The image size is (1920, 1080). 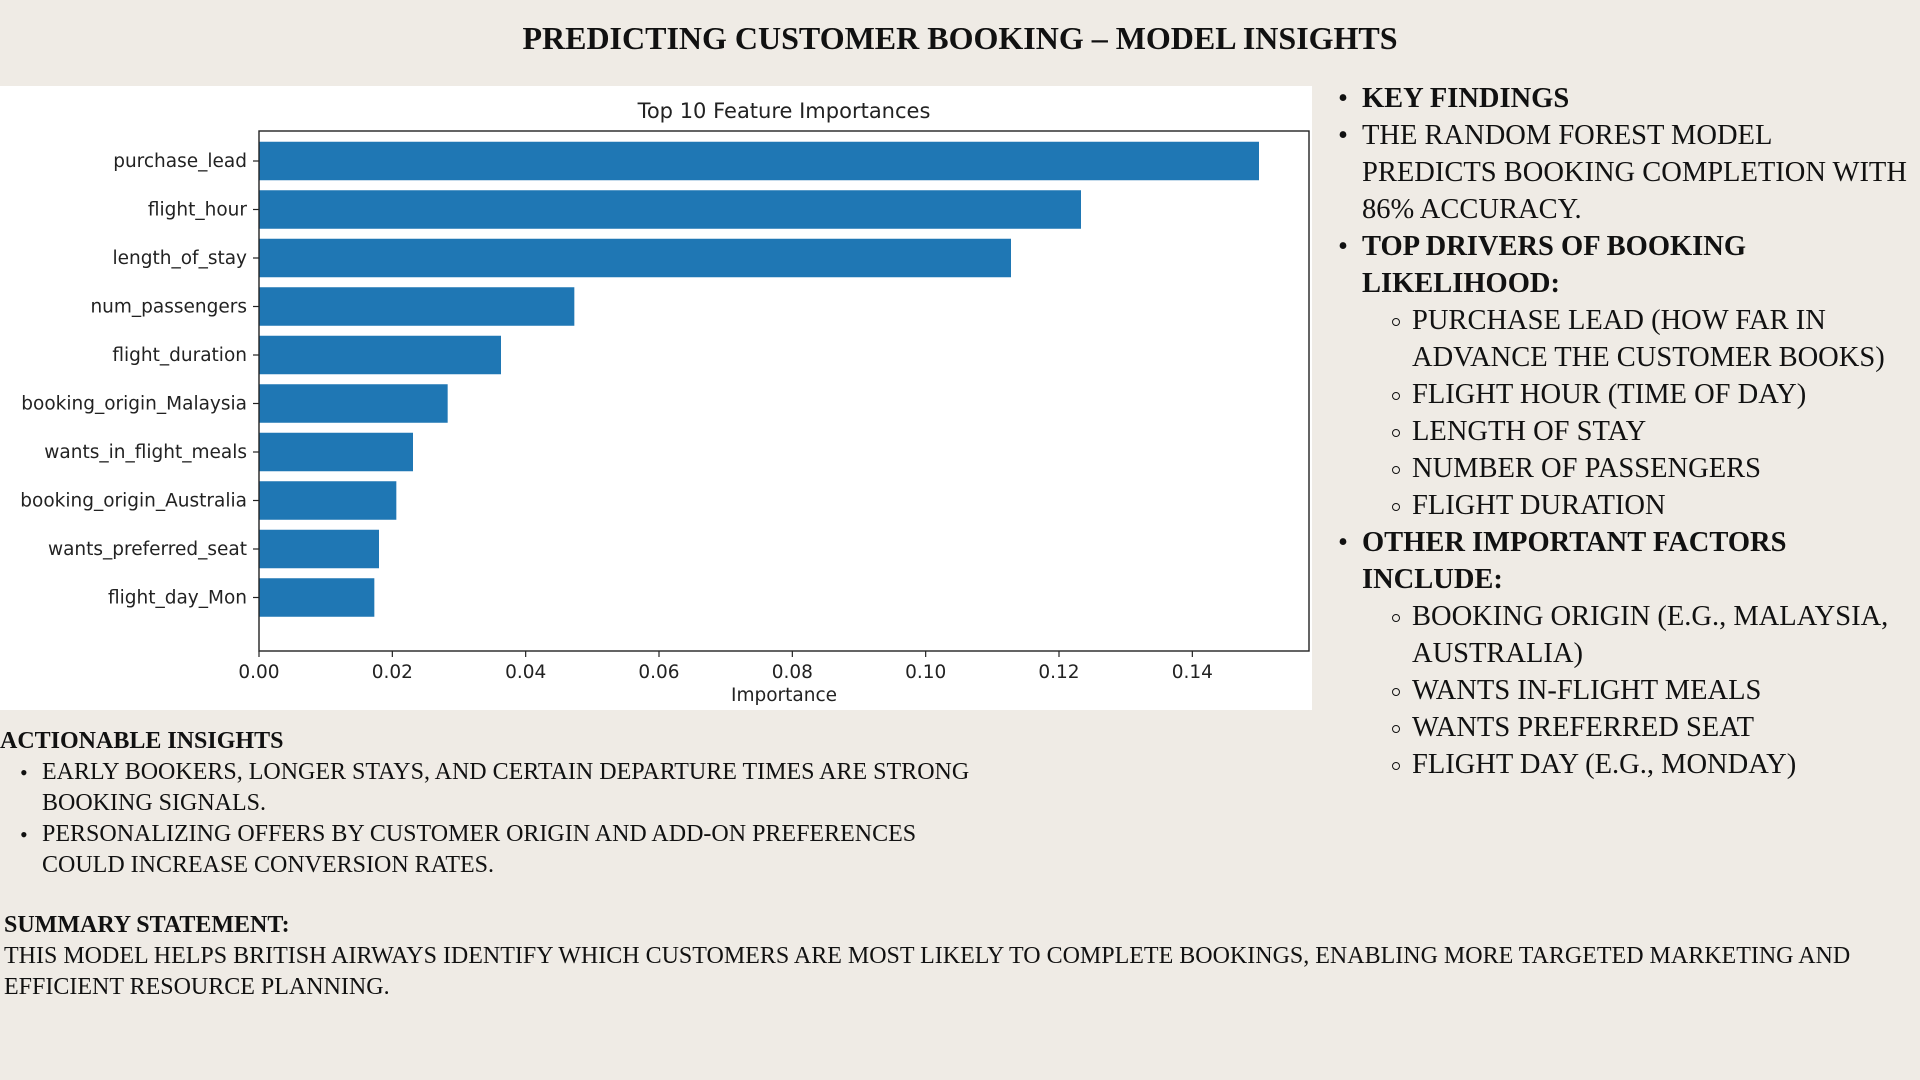 What do you see at coordinates (670, 209) in the screenshot?
I see `bar-flight-hour` at bounding box center [670, 209].